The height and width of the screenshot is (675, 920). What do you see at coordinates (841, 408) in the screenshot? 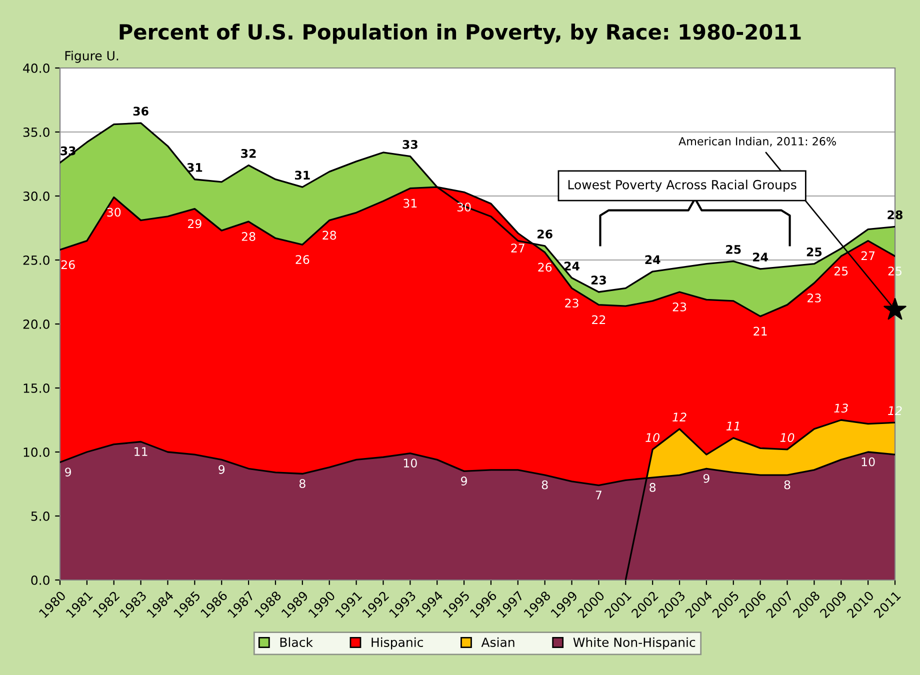
I see `data-label: 13` at bounding box center [841, 408].